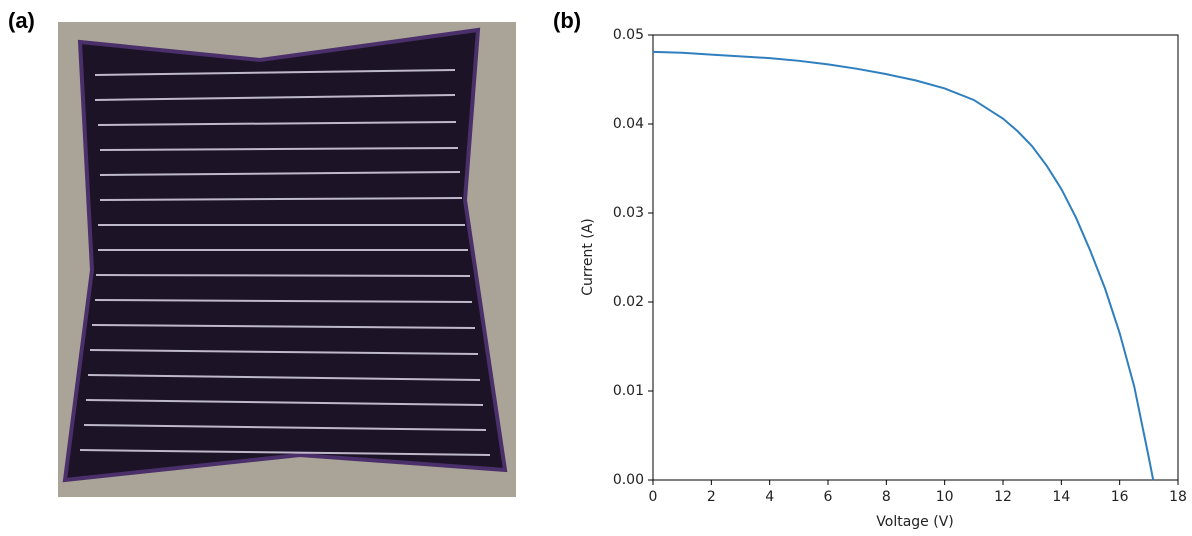 This screenshot has width=1192, height=536. What do you see at coordinates (1061, 497) in the screenshot?
I see `x-tick-label: 14` at bounding box center [1061, 497].